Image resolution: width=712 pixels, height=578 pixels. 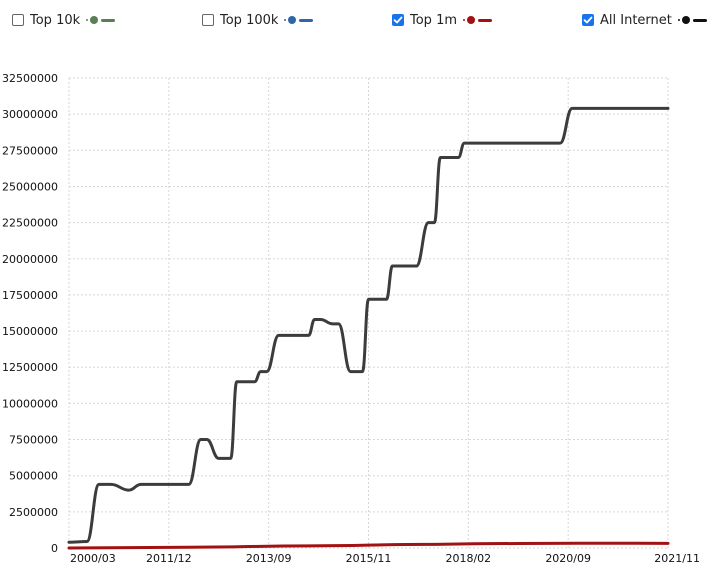 What do you see at coordinates (249, 20) in the screenshot?
I see `legend-label-top-100k: Top 100k` at bounding box center [249, 20].